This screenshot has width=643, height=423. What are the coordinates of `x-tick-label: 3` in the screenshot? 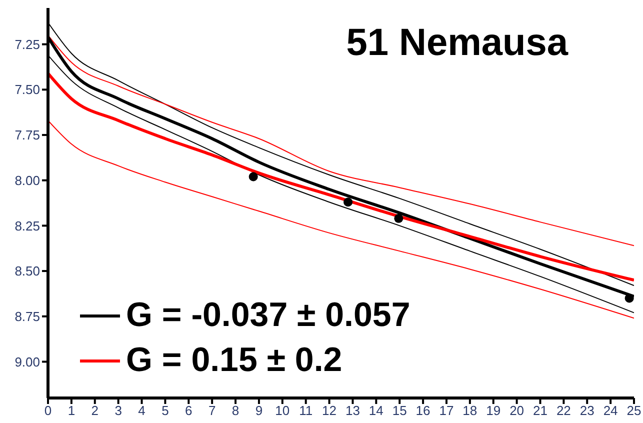 It's located at (118, 410).